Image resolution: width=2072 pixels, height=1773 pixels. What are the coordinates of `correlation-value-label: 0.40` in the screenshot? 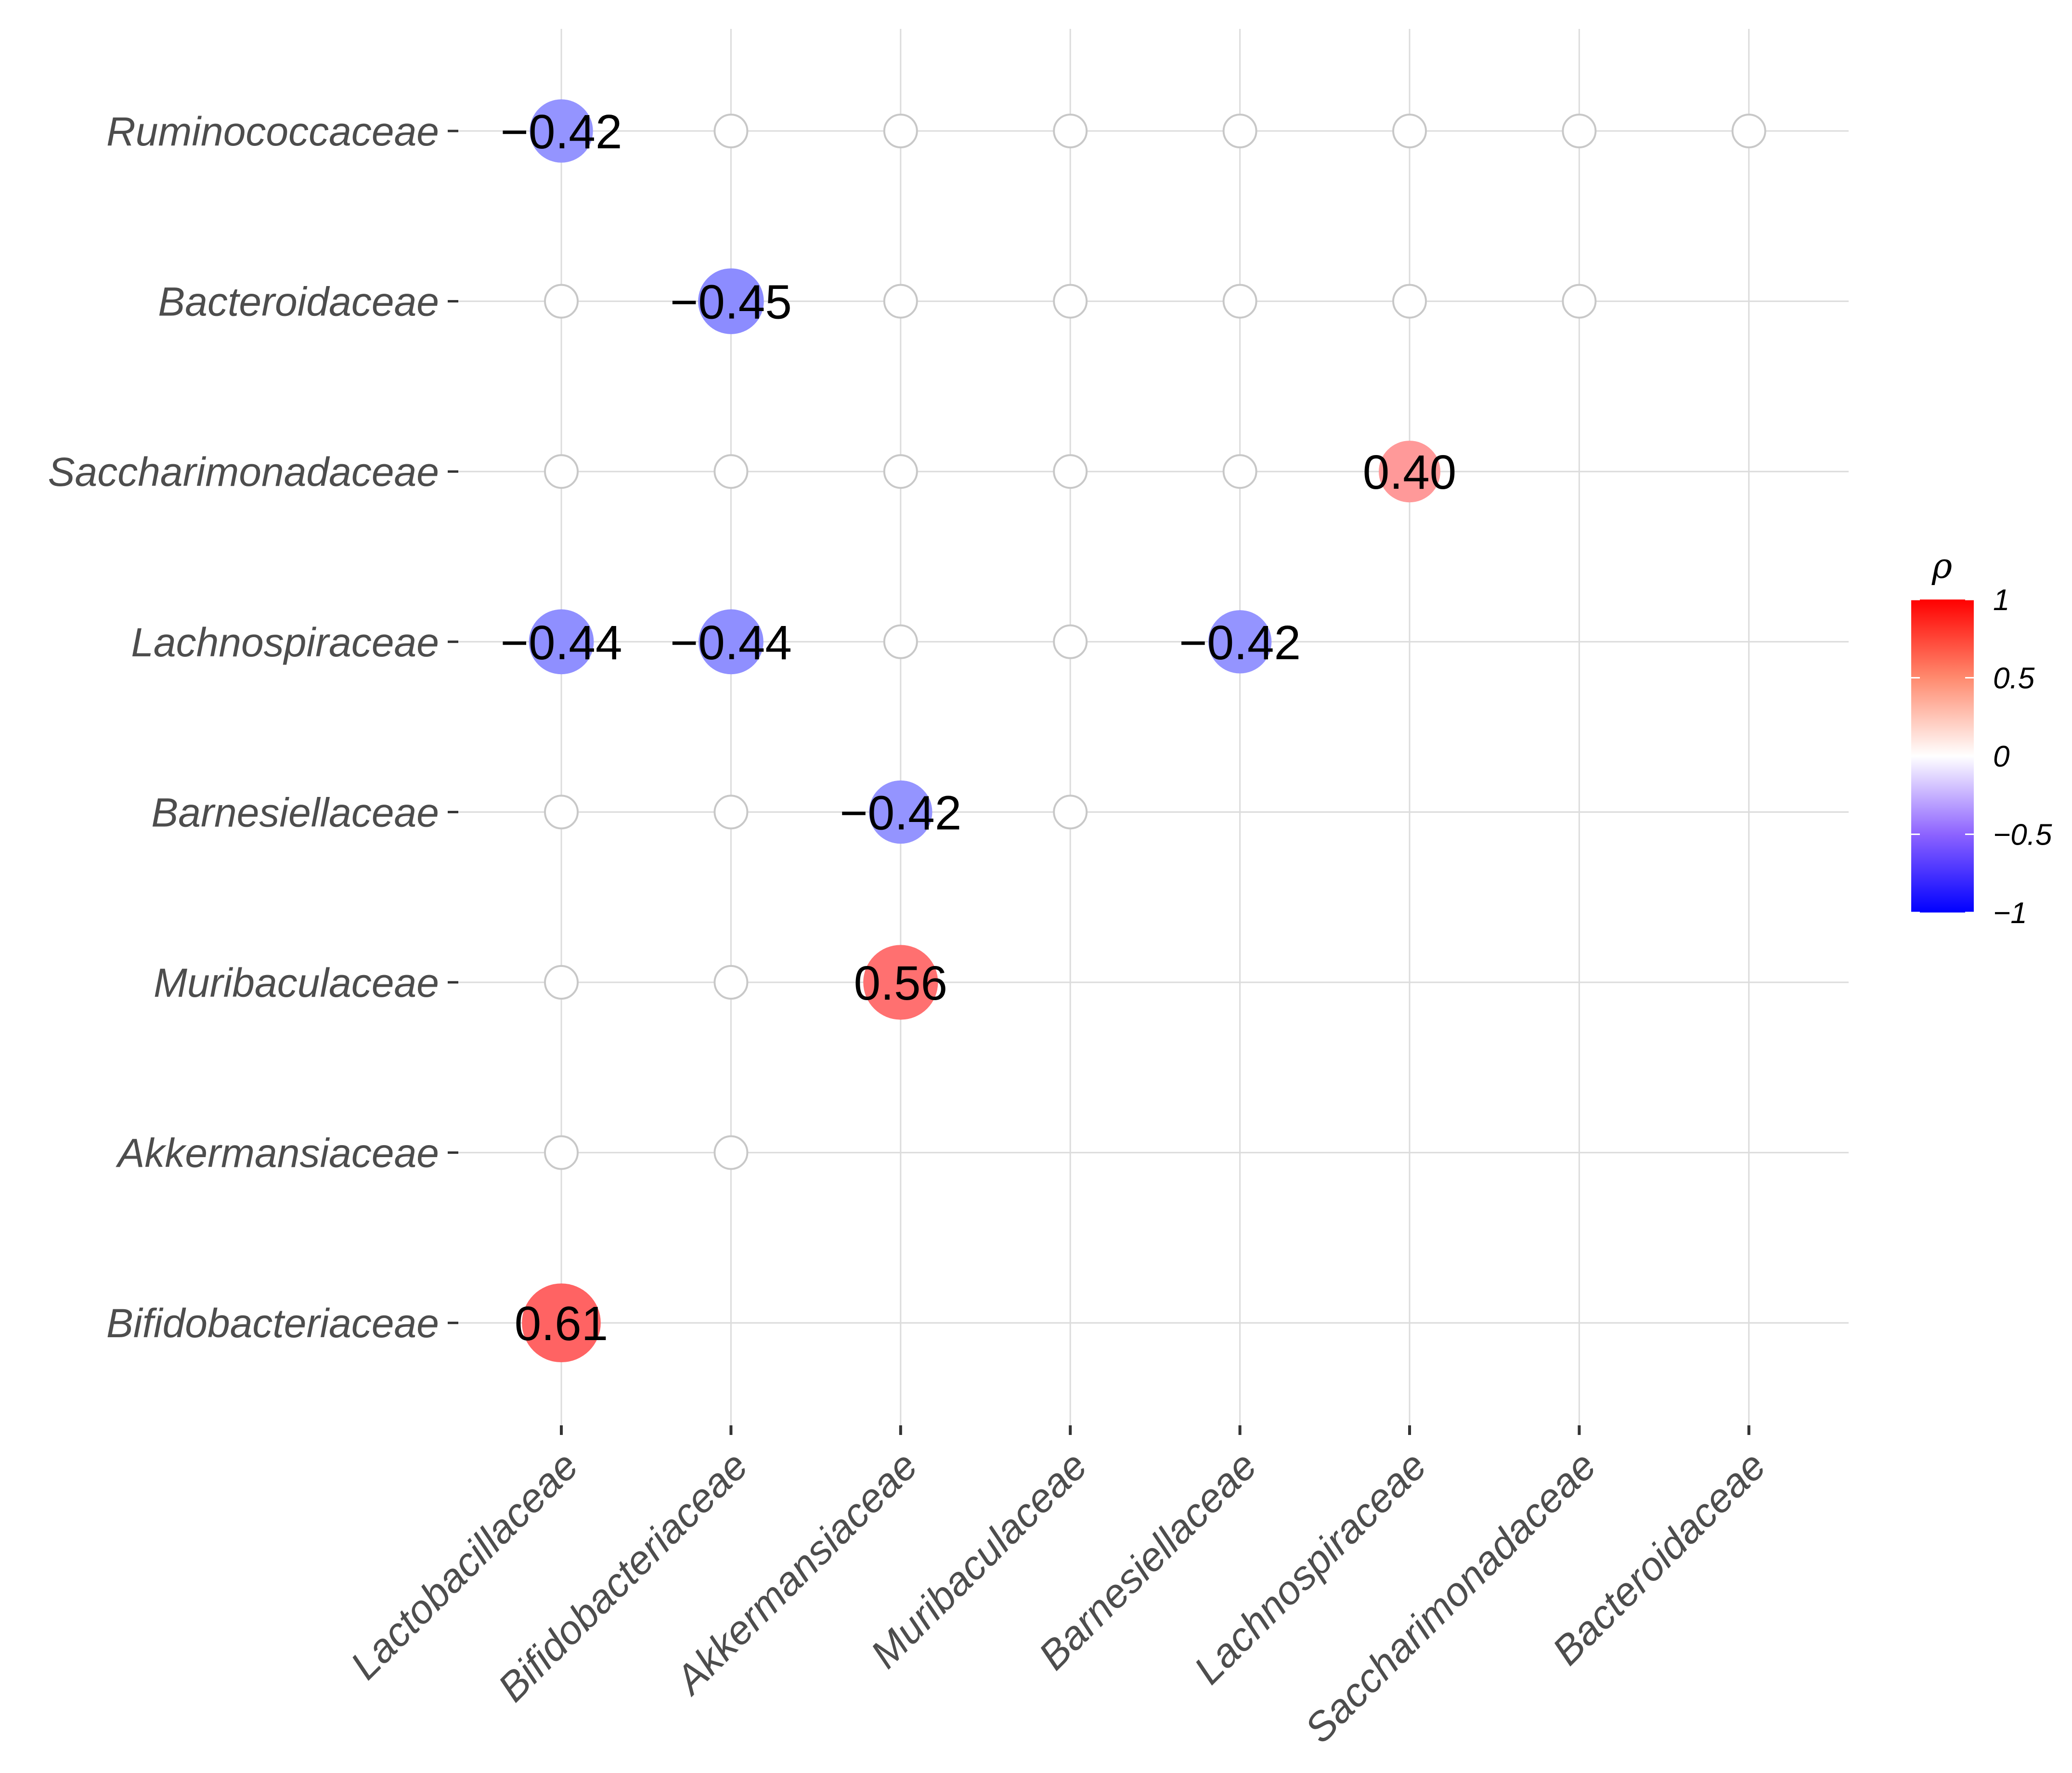 It's located at (1410, 472).